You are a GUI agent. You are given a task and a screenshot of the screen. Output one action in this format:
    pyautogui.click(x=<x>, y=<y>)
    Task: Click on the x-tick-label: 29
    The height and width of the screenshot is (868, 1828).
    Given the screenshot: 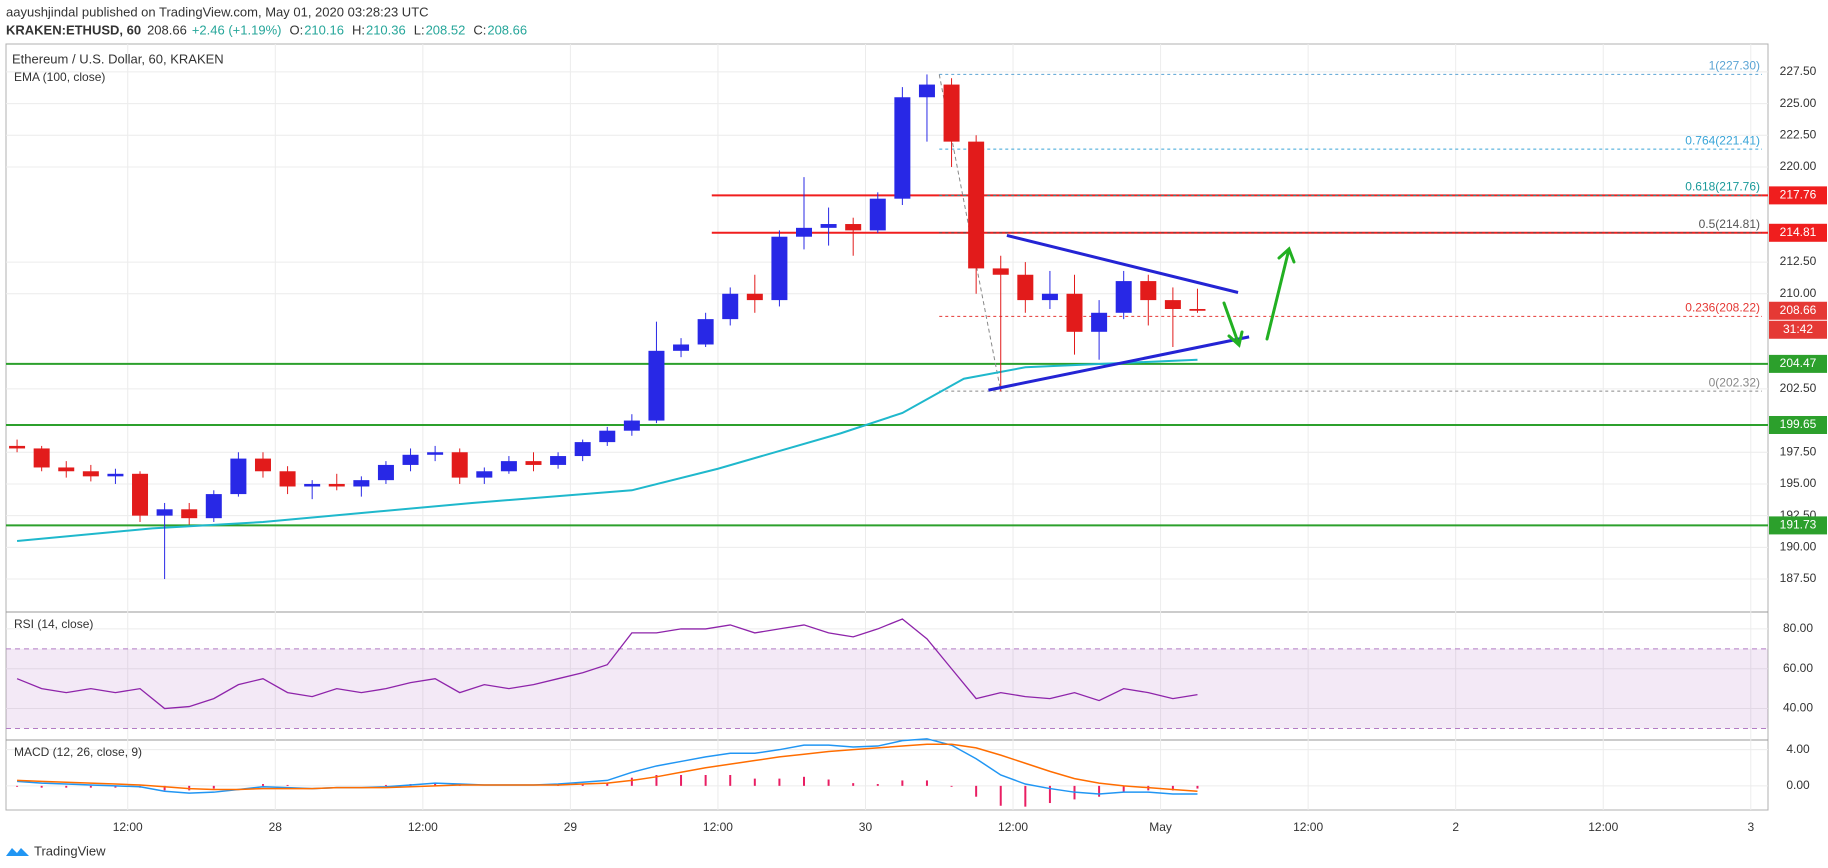 What is the action you would take?
    pyautogui.click(x=571, y=827)
    